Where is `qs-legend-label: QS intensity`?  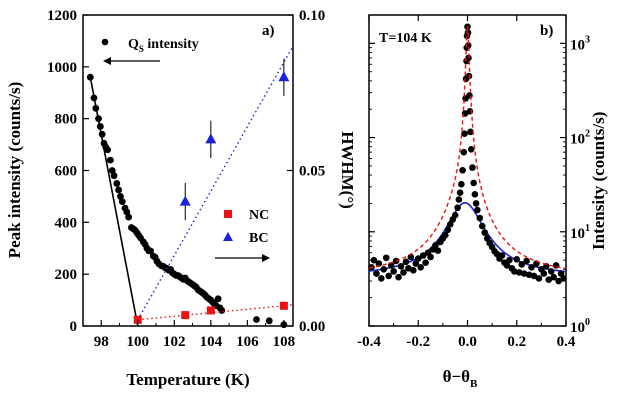 qs-legend-label: QS intensity is located at coordinates (163, 45).